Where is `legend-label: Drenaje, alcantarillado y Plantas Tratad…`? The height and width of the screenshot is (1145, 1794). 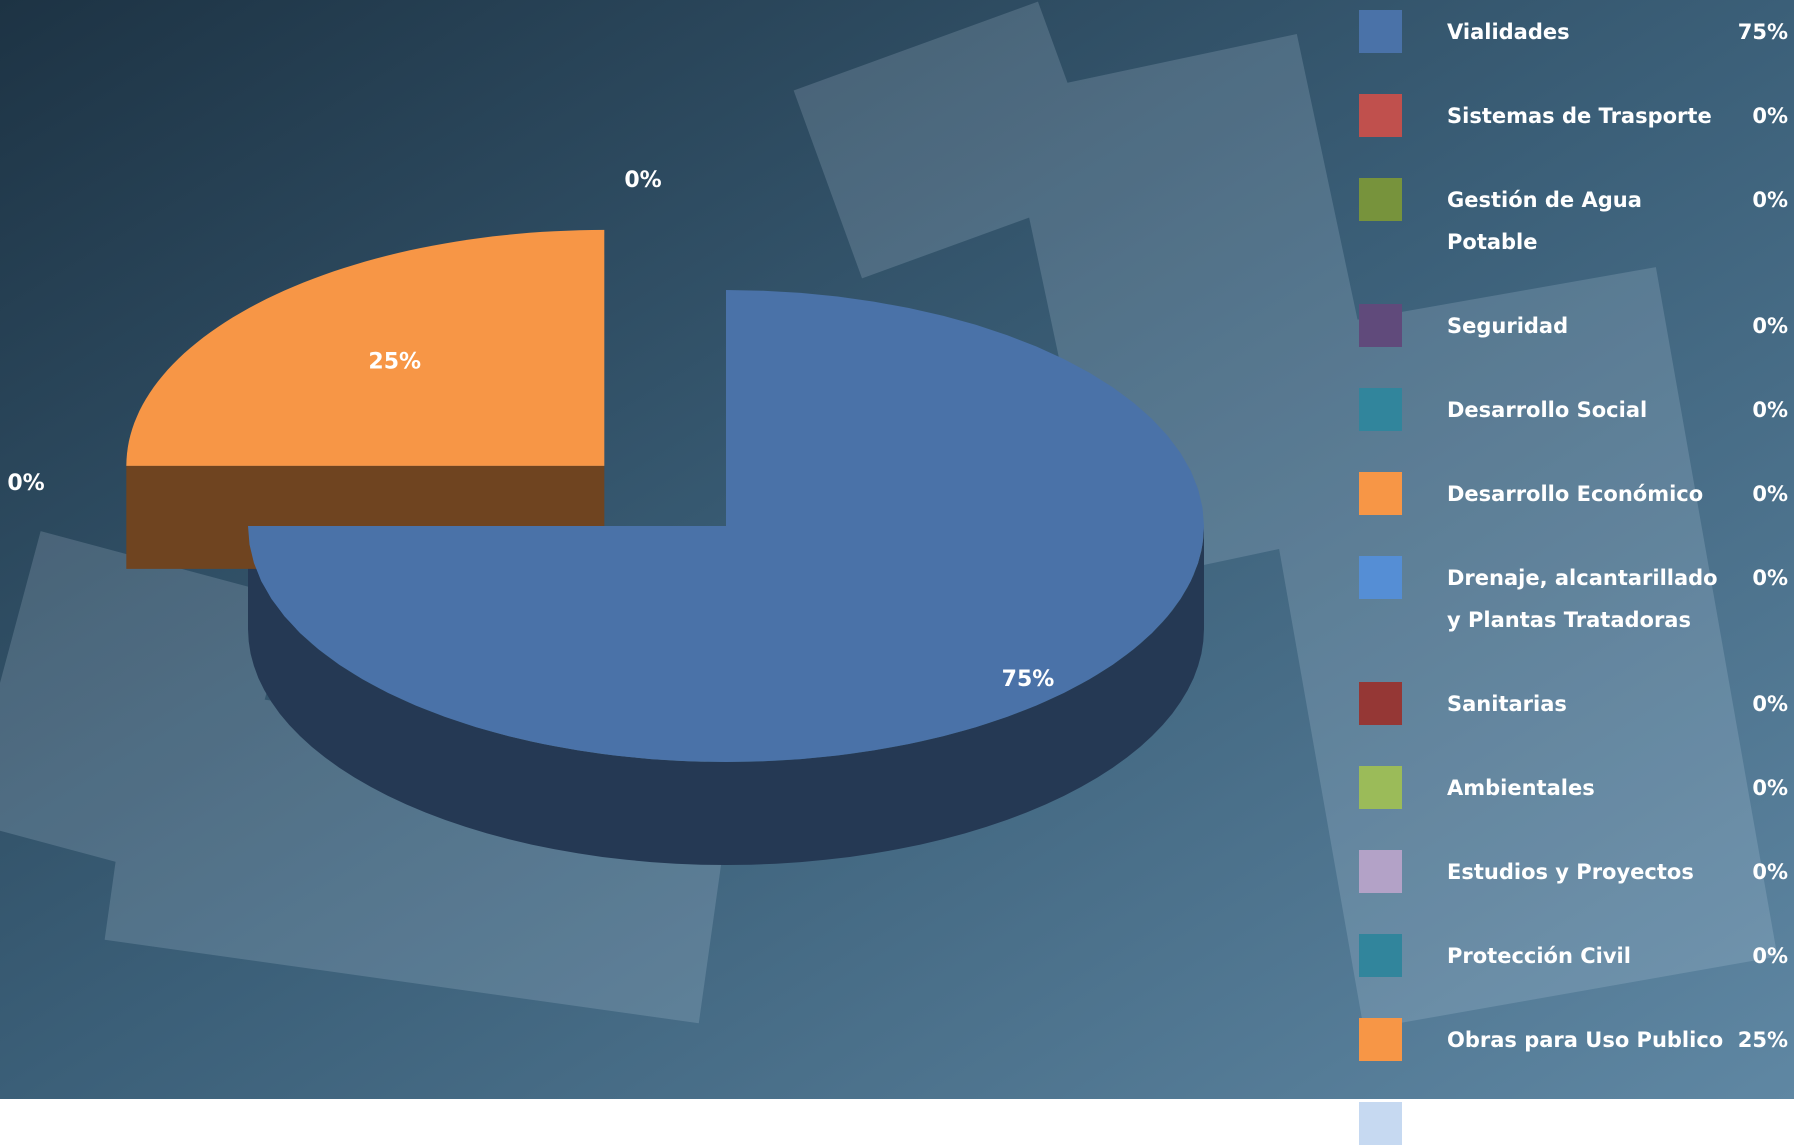 legend-label: Drenaje, alcantarillado y Plantas Tratad… is located at coordinates (1582, 599).